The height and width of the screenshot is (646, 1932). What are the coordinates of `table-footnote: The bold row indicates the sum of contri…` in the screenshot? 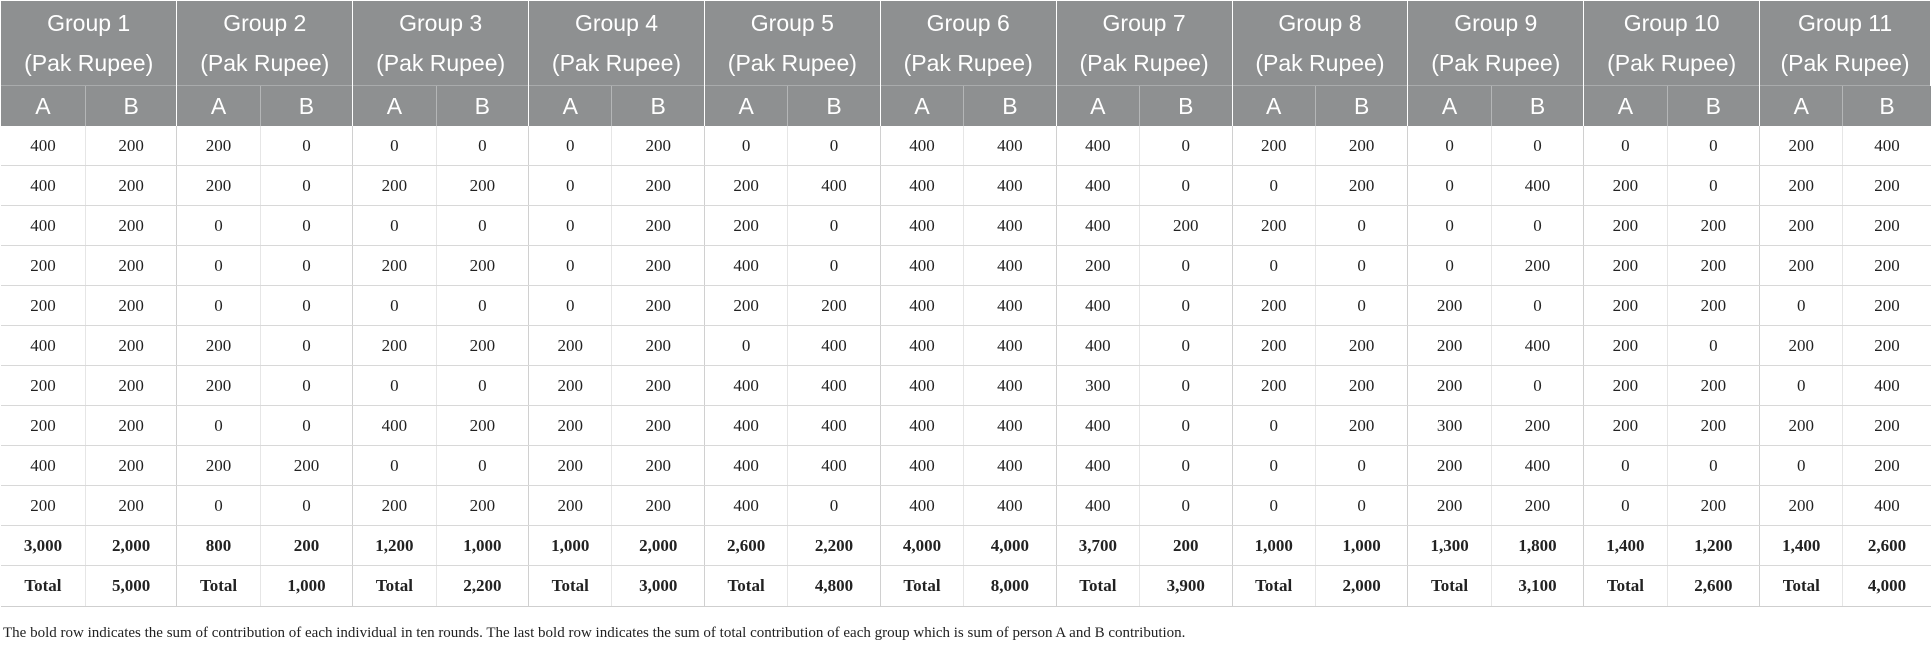 It's located at (594, 633).